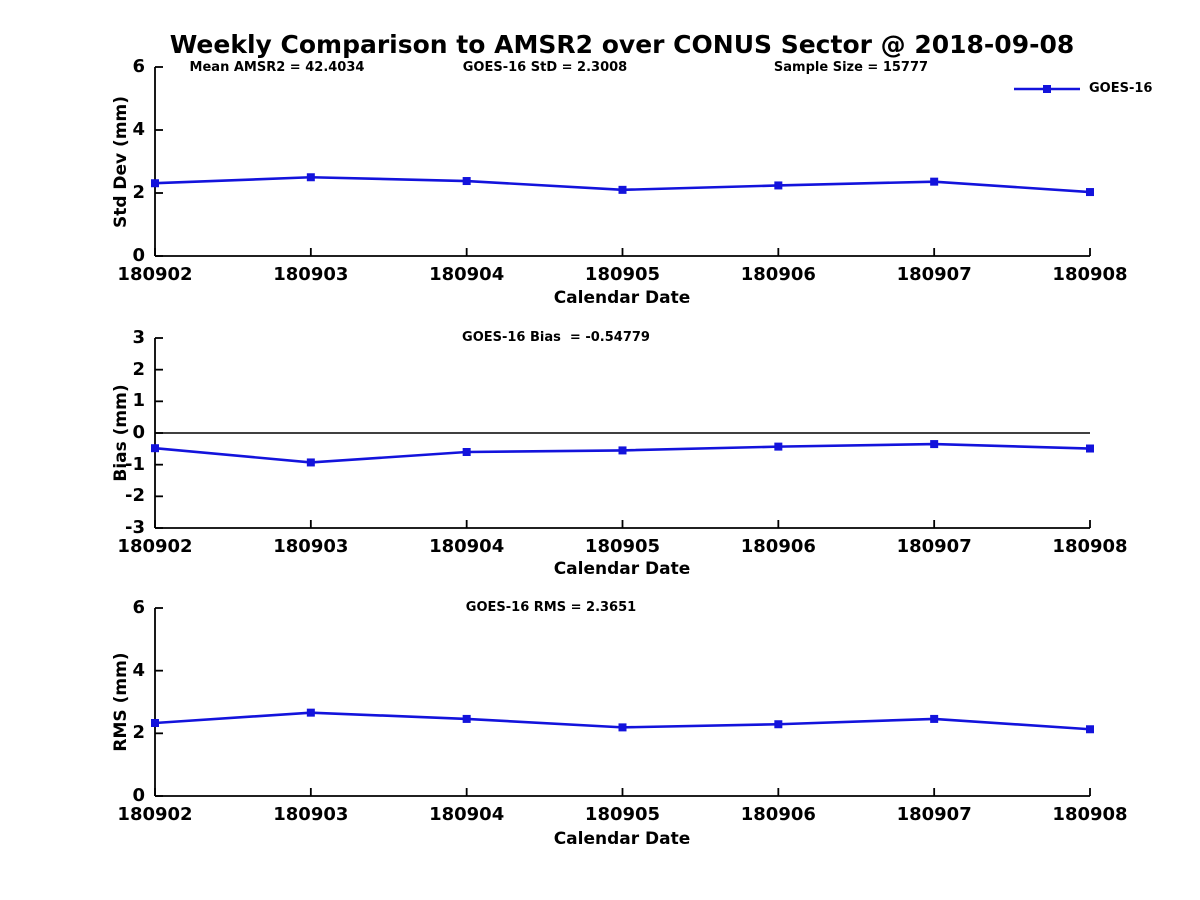 This screenshot has height=900, width=1200. Describe the element at coordinates (138, 337) in the screenshot. I see `y-tick-label: 3` at that location.